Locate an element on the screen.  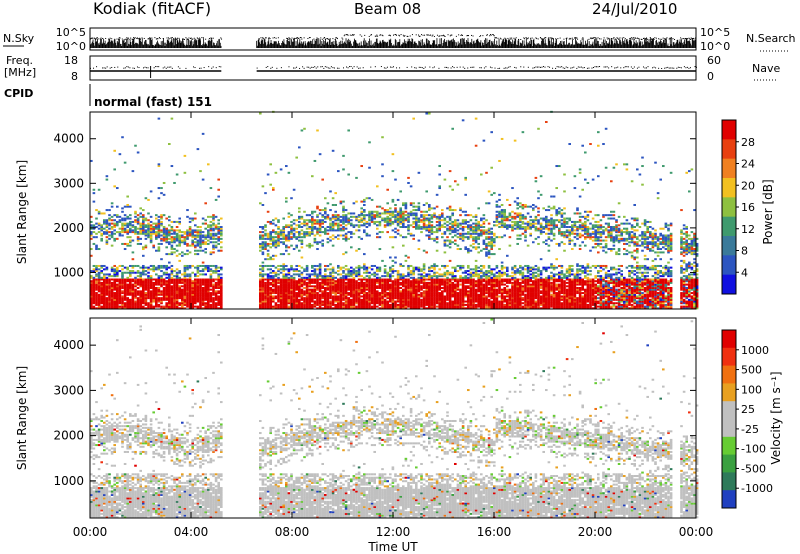
freq-label: Freq. is located at coordinates (19, 60).